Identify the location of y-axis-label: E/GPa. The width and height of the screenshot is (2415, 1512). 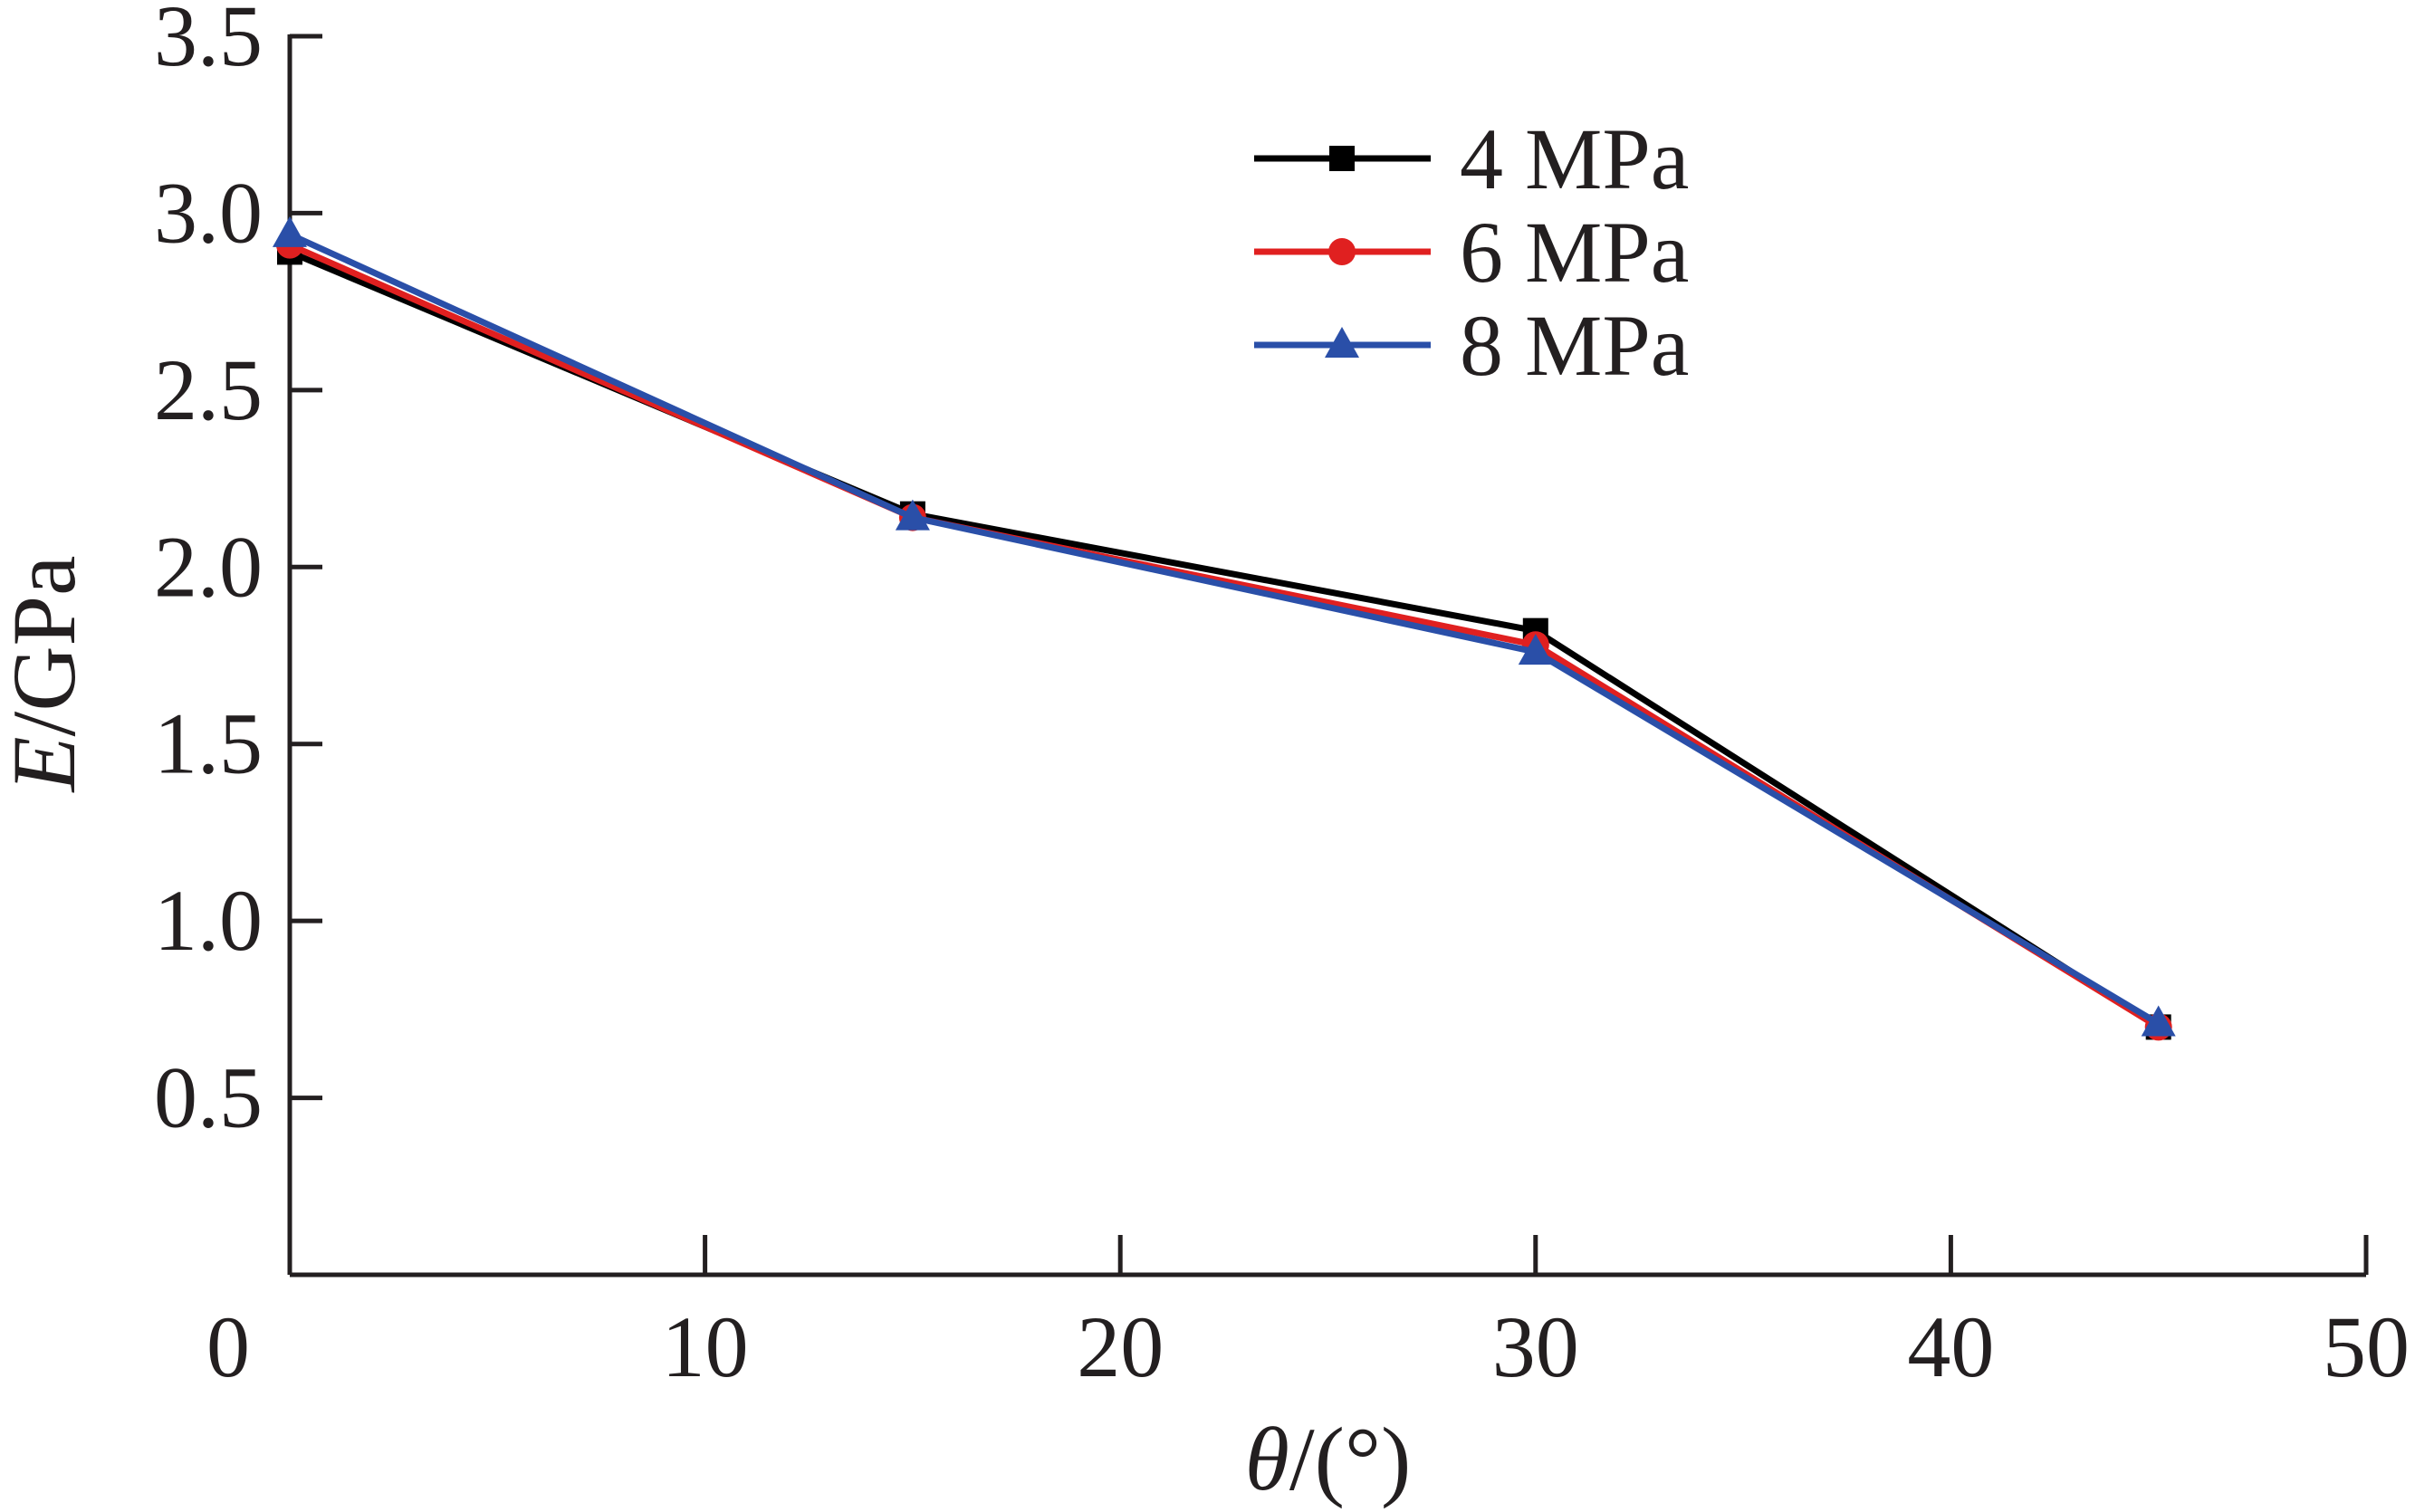
(47, 674).